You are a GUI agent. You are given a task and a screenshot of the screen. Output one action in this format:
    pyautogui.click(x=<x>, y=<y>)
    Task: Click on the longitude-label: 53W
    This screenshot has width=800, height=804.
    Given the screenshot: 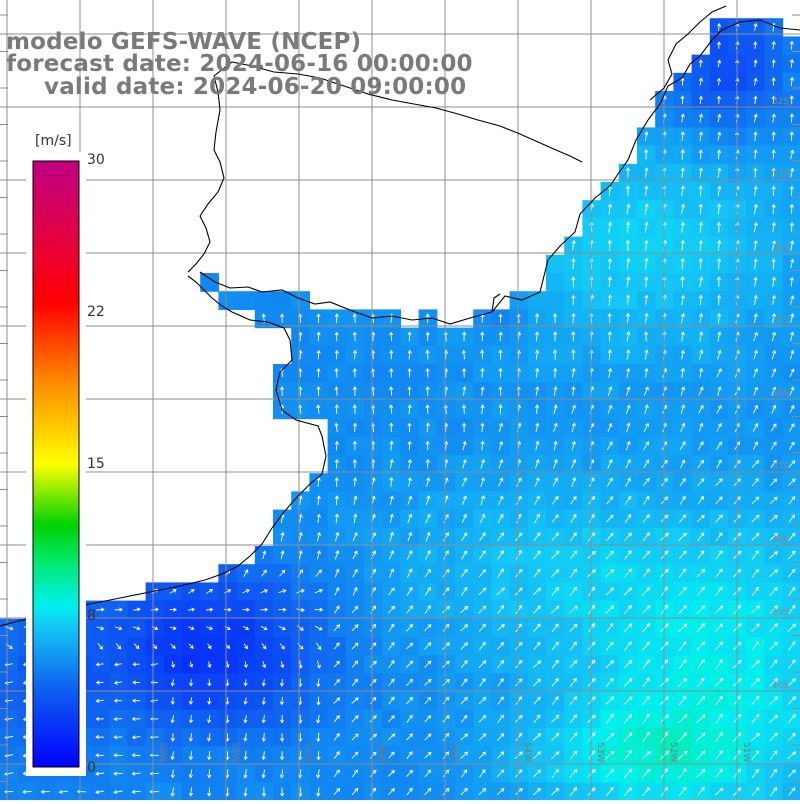 What is the action you would take?
    pyautogui.click(x=600, y=752)
    